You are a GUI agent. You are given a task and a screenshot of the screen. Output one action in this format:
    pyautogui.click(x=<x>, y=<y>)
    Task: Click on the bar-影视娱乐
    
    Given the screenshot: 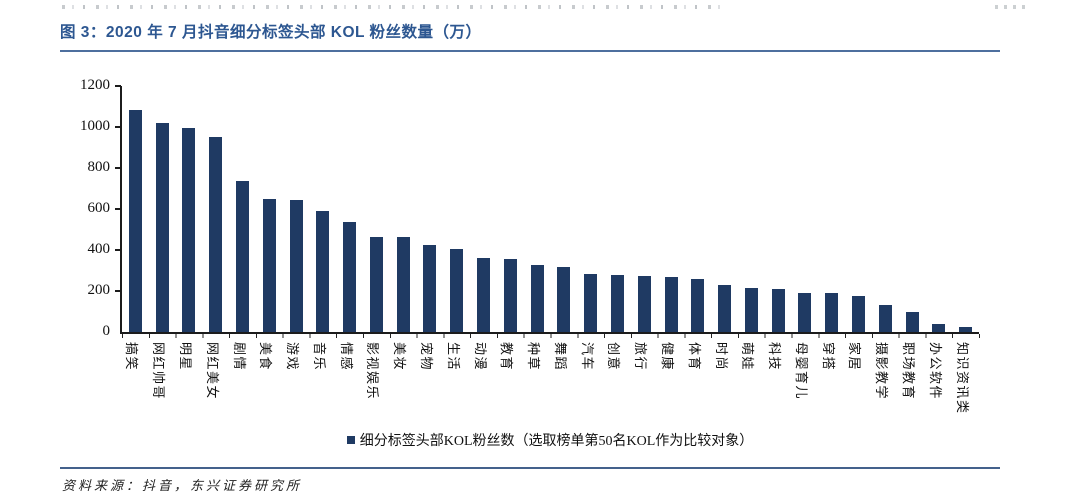 What is the action you would take?
    pyautogui.click(x=376, y=284)
    